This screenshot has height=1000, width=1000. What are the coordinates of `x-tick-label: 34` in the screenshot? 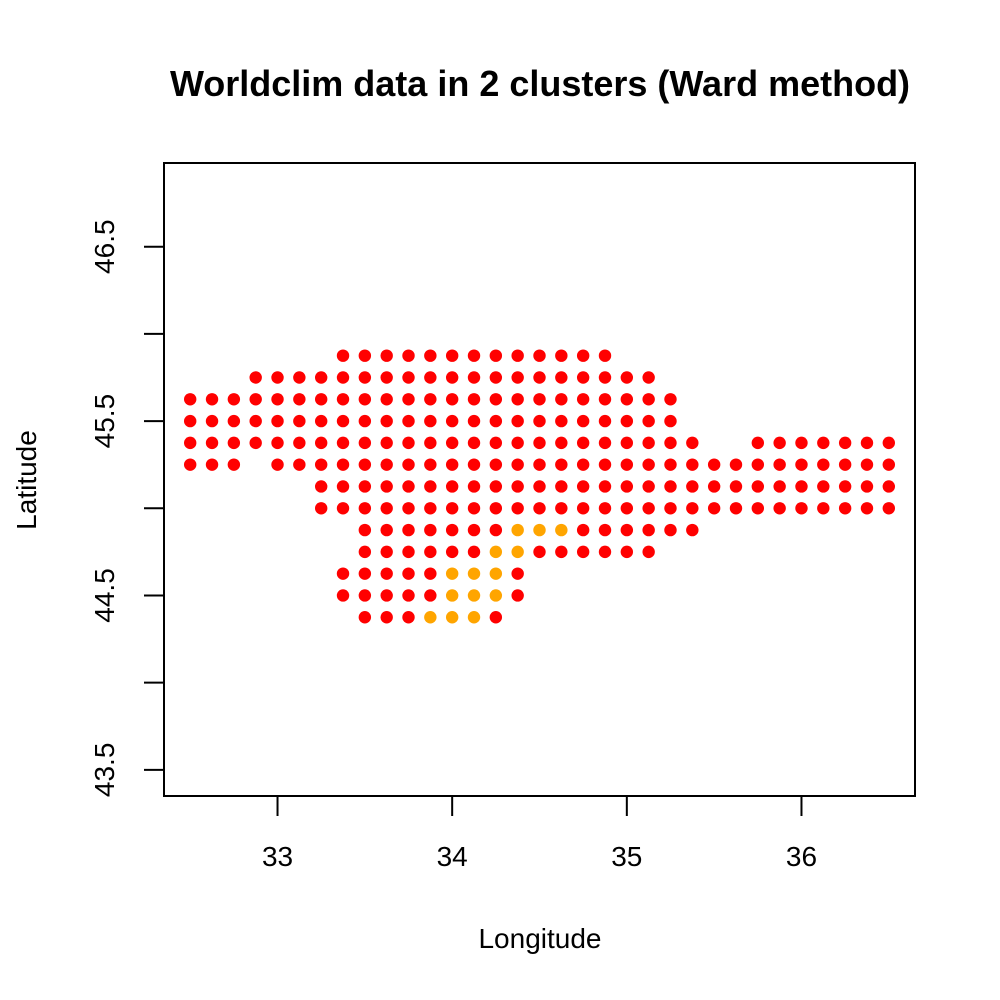 It's located at (452, 856).